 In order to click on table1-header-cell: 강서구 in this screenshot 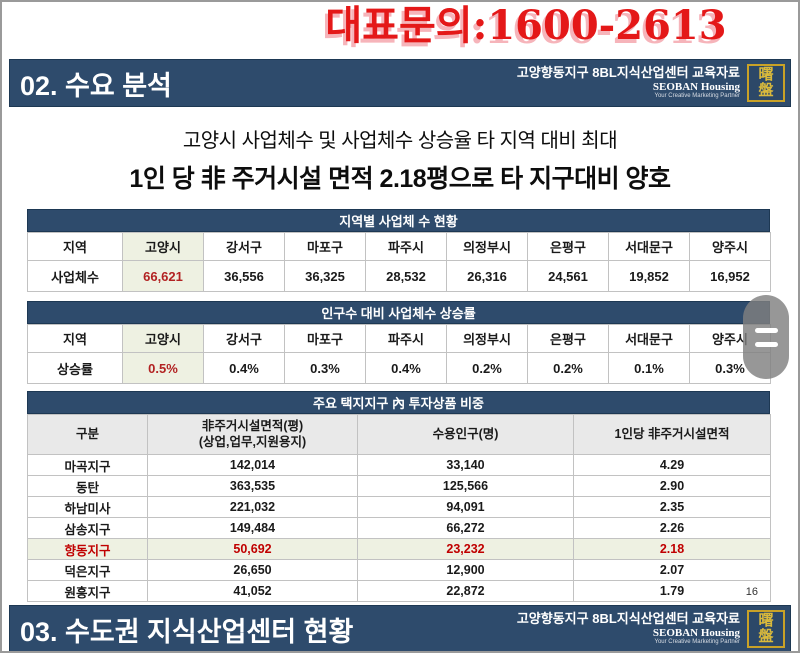, I will do `click(244, 246)`.